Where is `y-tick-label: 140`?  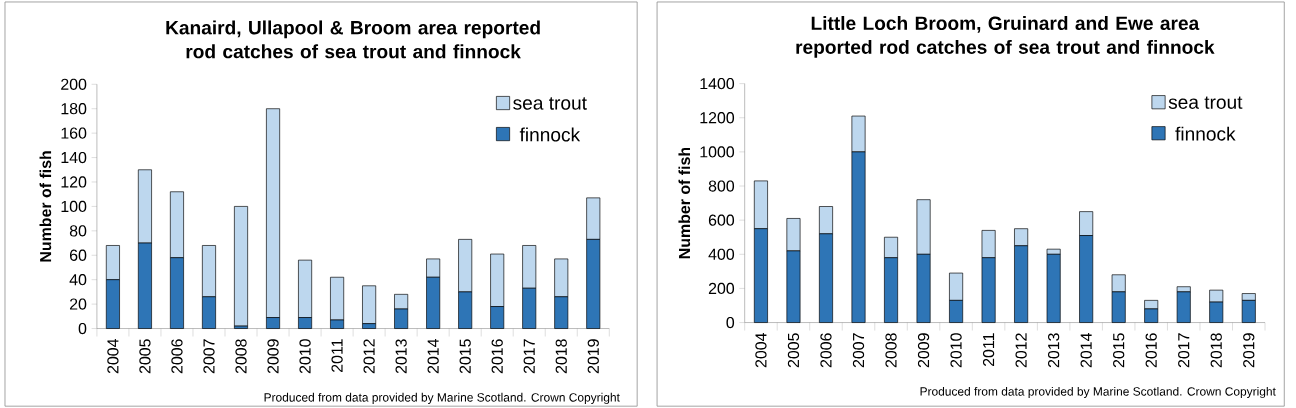
y-tick-label: 140 is located at coordinates (74, 157).